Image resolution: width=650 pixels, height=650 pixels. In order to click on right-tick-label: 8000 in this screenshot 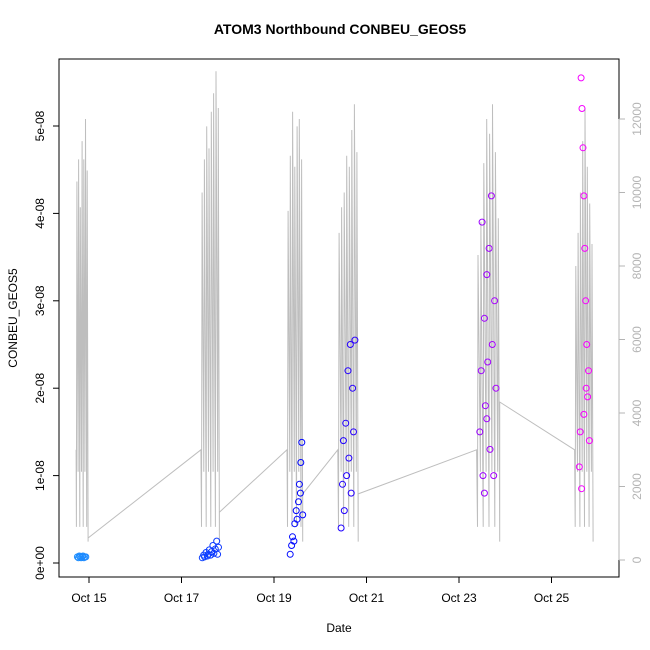, I will do `click(637, 265)`.